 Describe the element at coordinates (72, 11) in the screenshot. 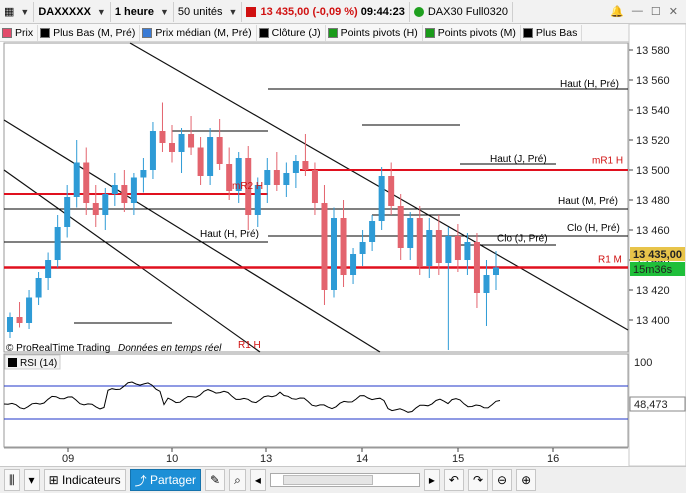

I see `instrument-selector: DAXXXXX ▼` at that location.